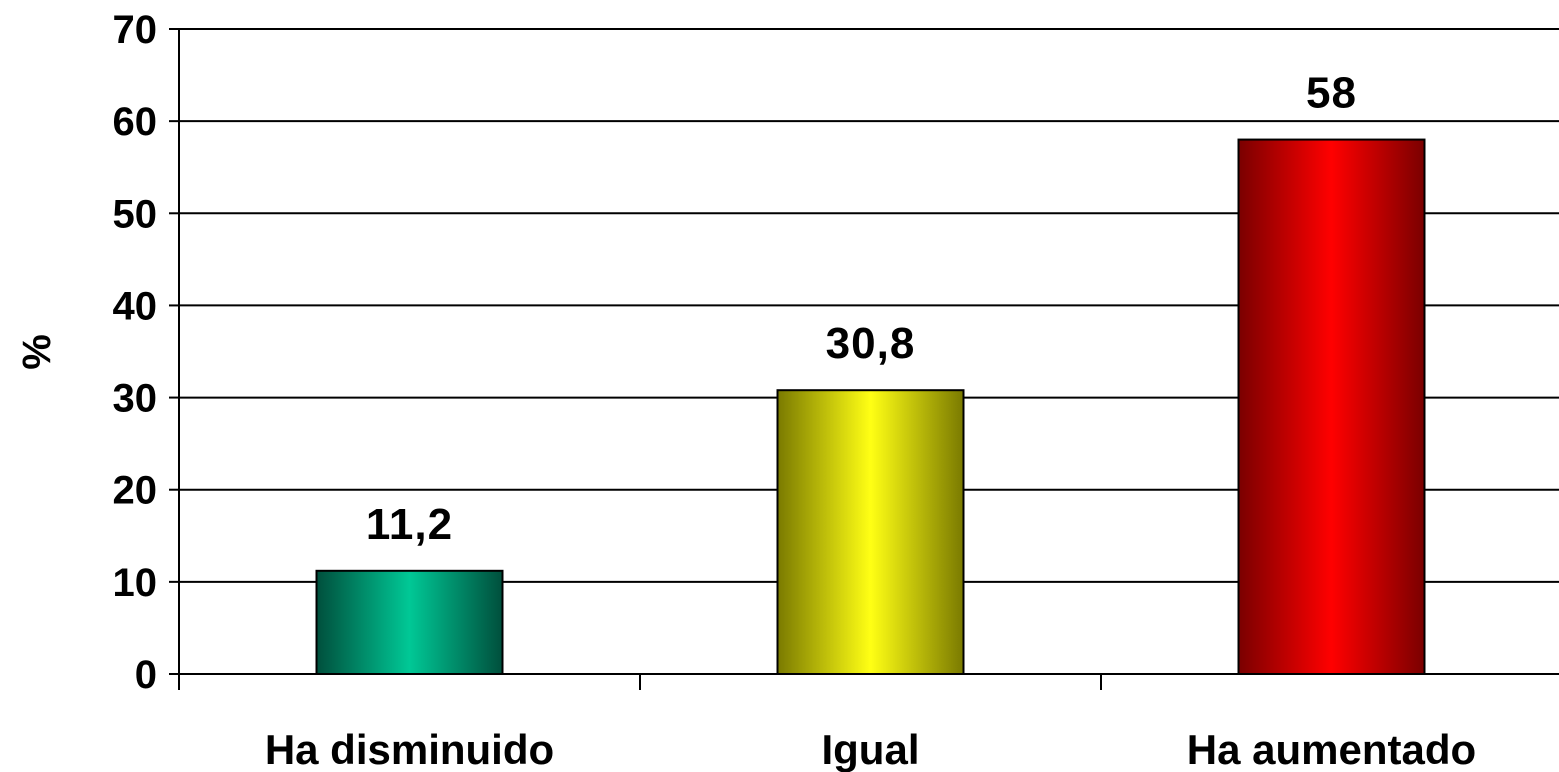 The image size is (1559, 772). I want to click on y-tick-label: 40, so click(135, 306).